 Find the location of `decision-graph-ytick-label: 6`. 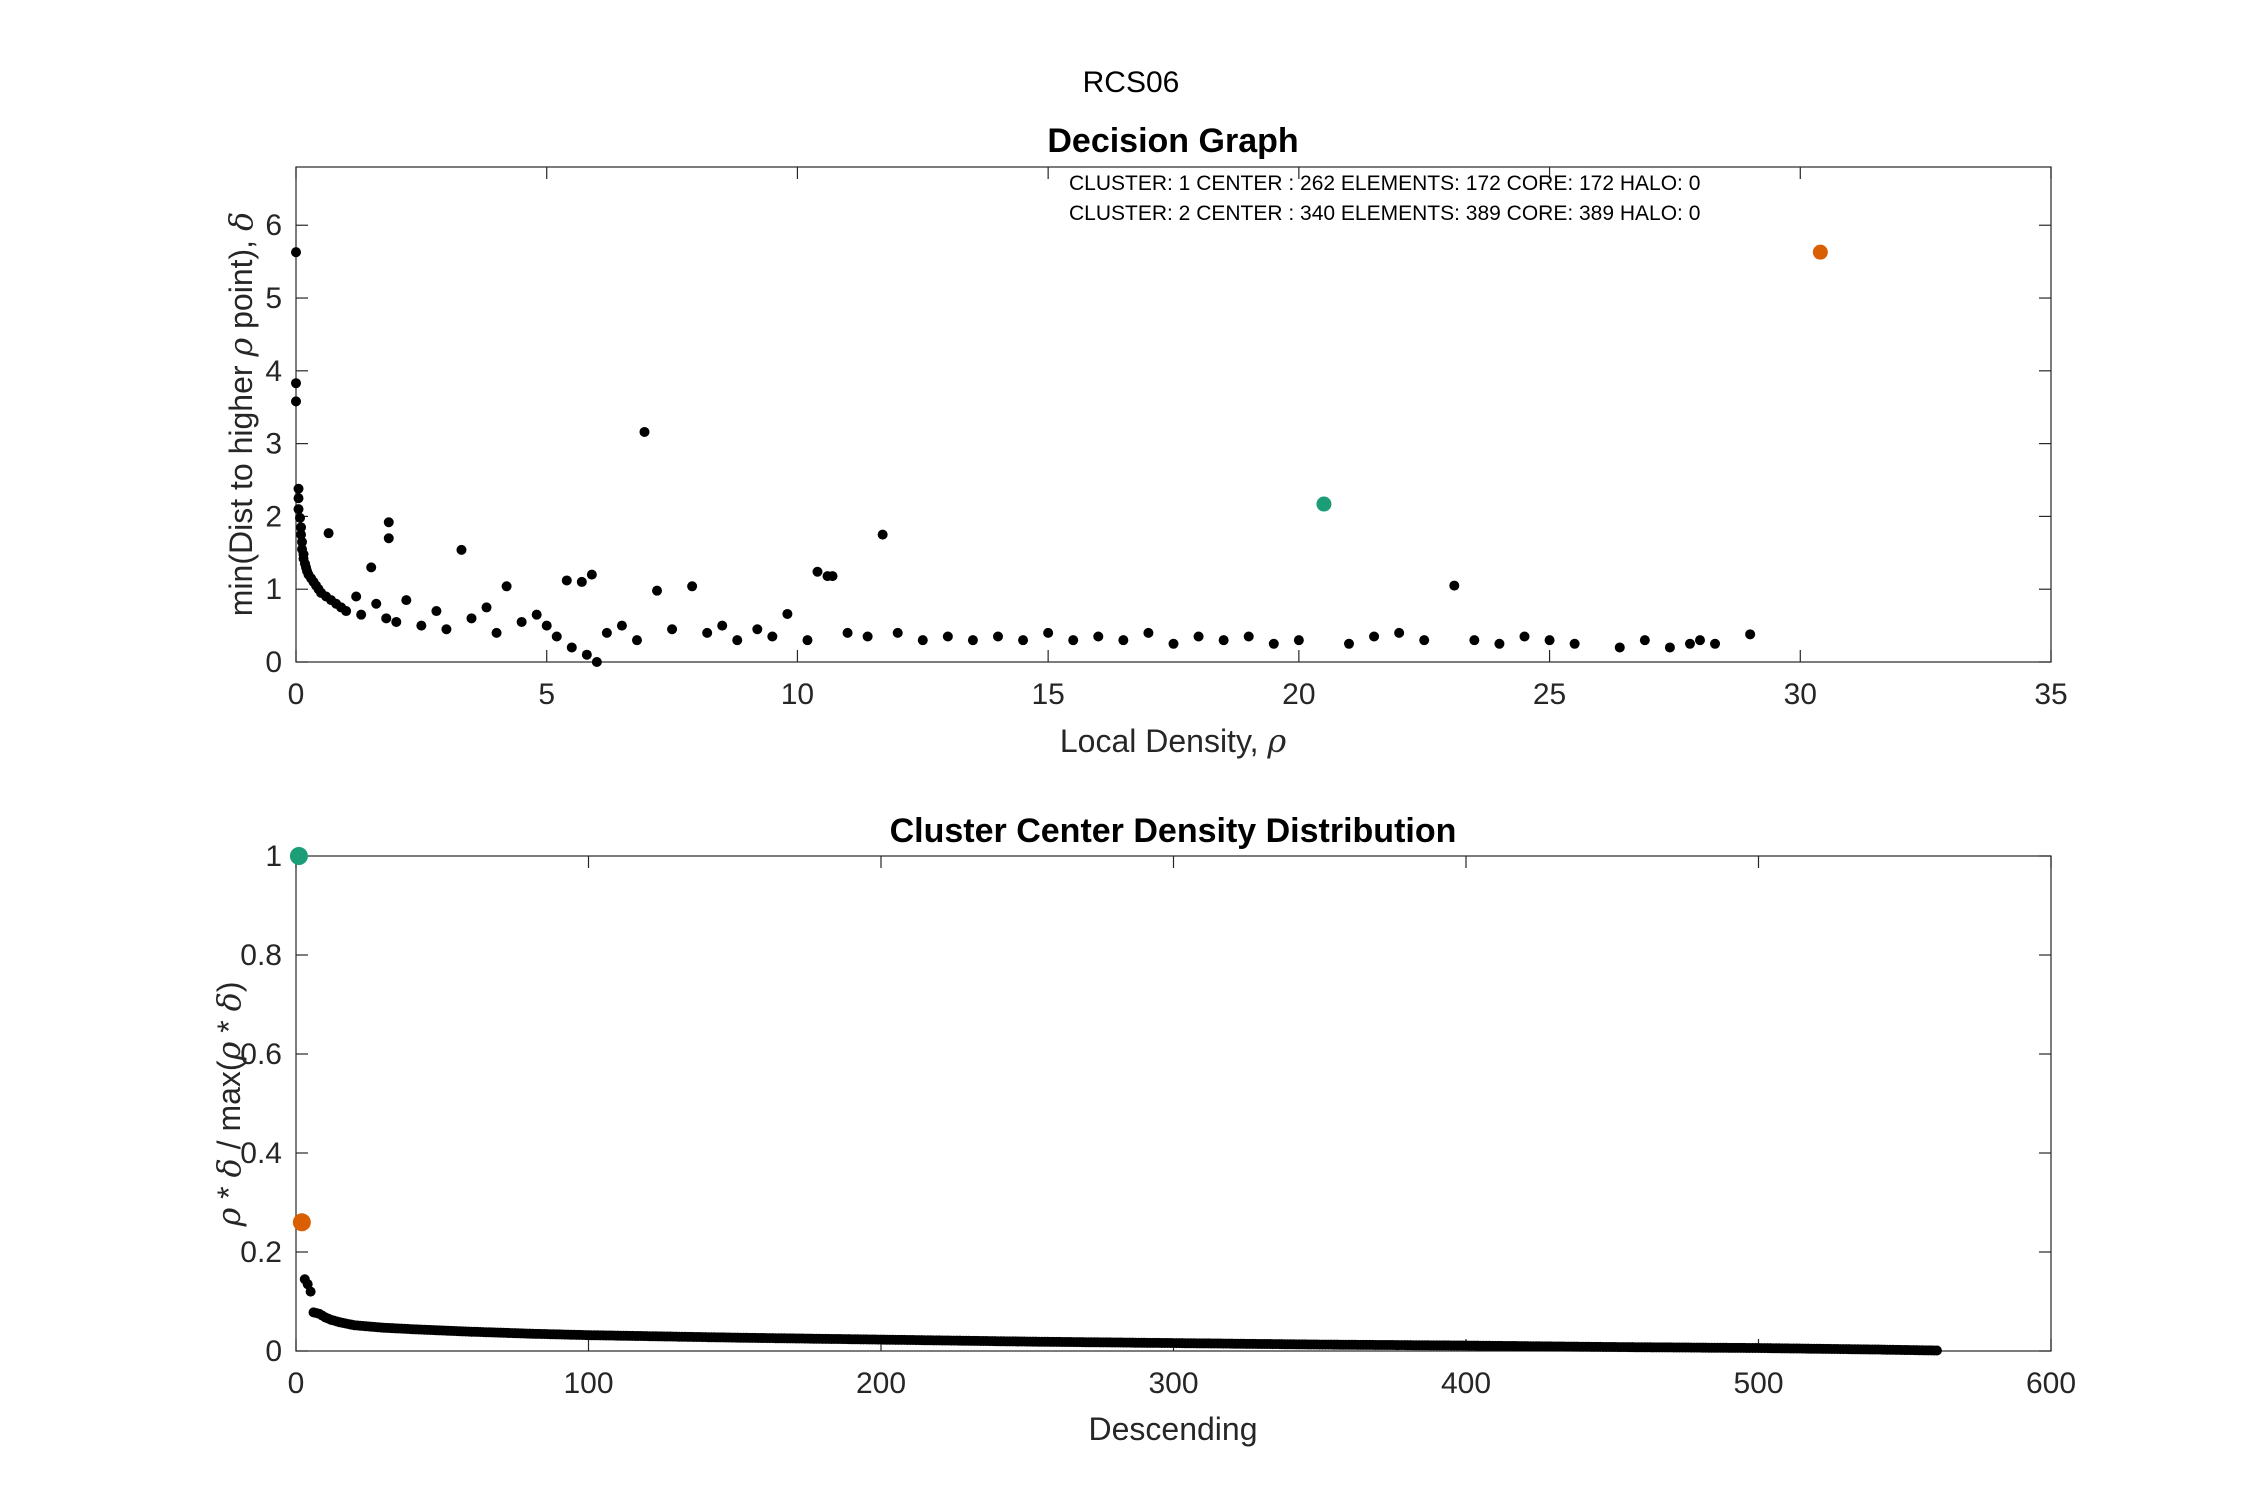

decision-graph-ytick-label: 6 is located at coordinates (273, 225).